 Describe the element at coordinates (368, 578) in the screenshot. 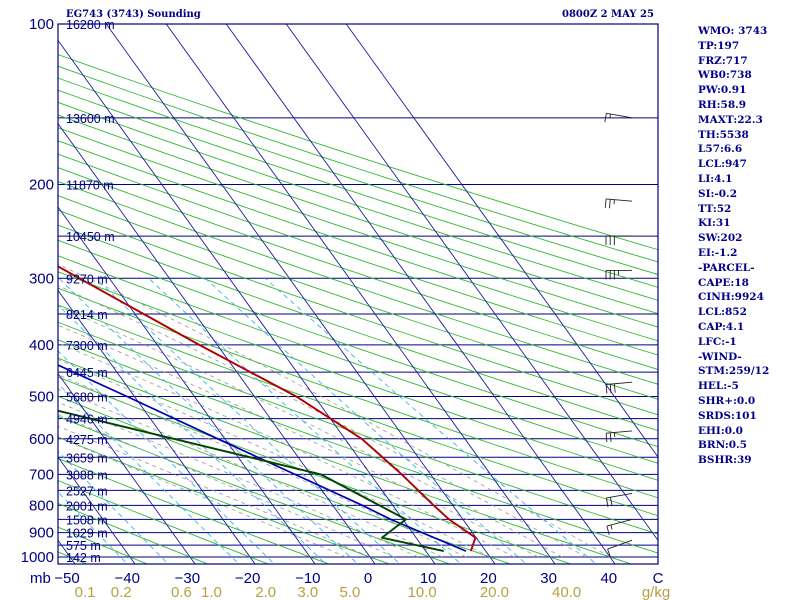

I see `temperature-tick-label: 0` at that location.